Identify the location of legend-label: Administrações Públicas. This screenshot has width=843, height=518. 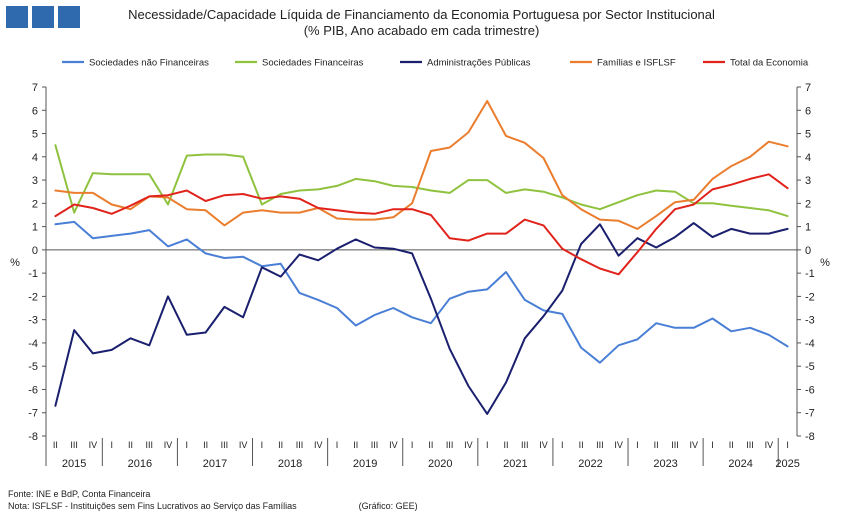
(479, 63).